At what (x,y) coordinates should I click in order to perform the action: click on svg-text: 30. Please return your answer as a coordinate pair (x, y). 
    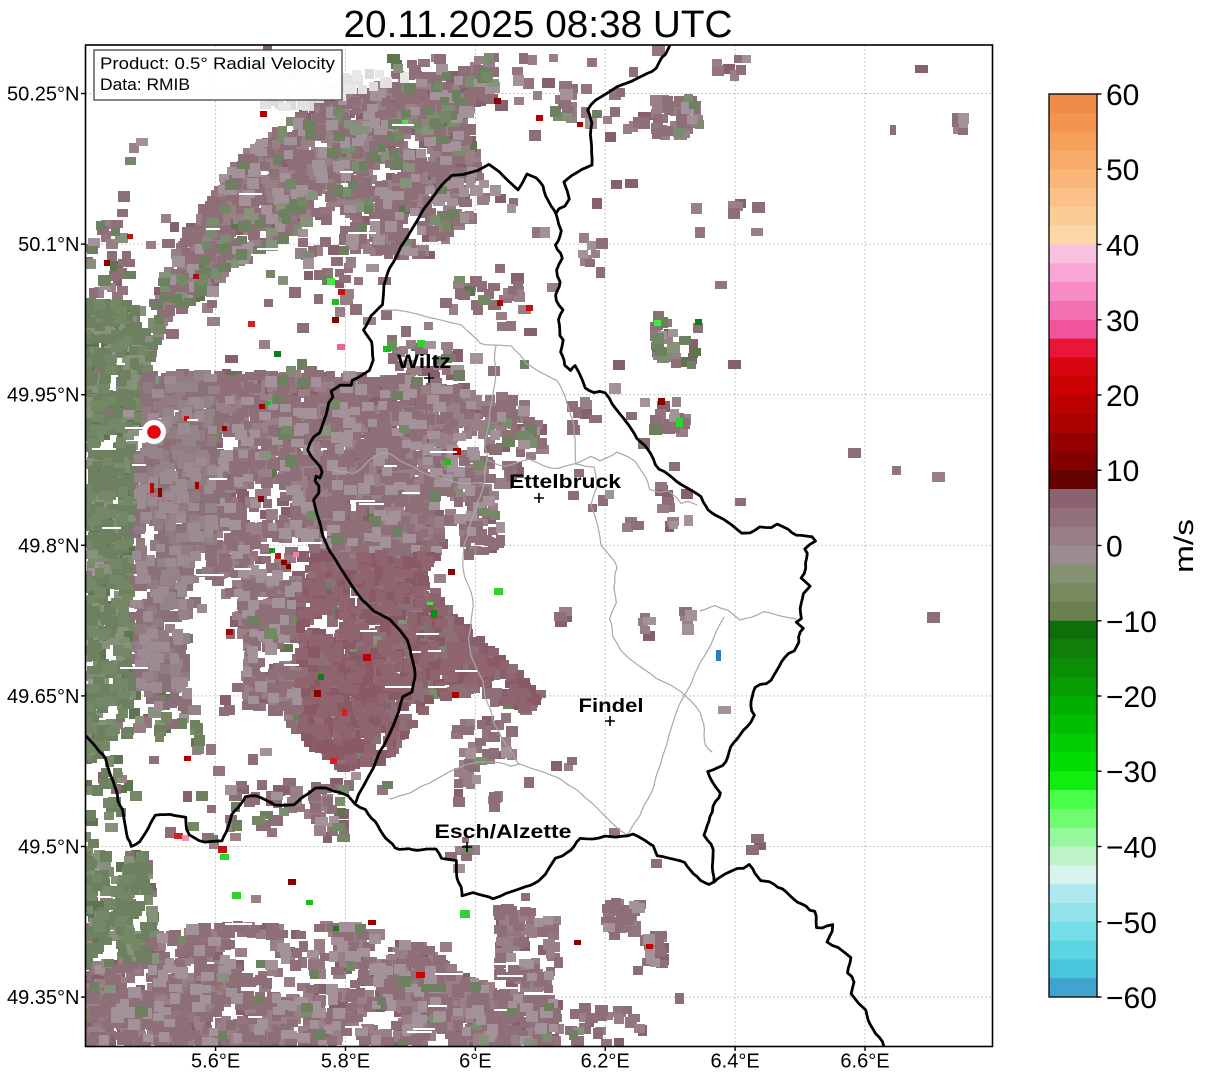
    Looking at the image, I should click on (1122, 321).